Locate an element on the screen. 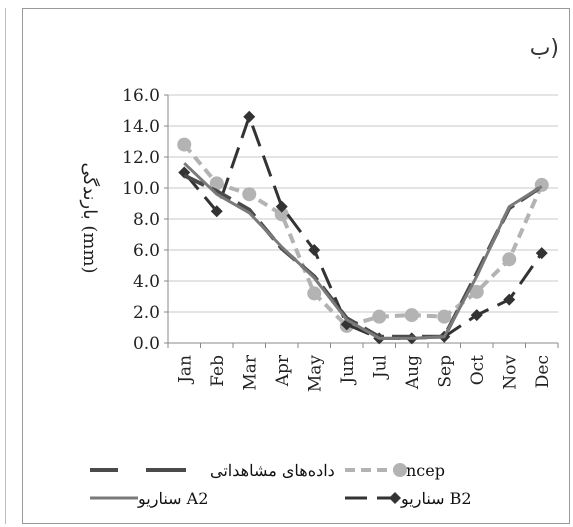 The height and width of the screenshot is (527, 573). x-tick-label: Sep is located at coordinates (445, 371).